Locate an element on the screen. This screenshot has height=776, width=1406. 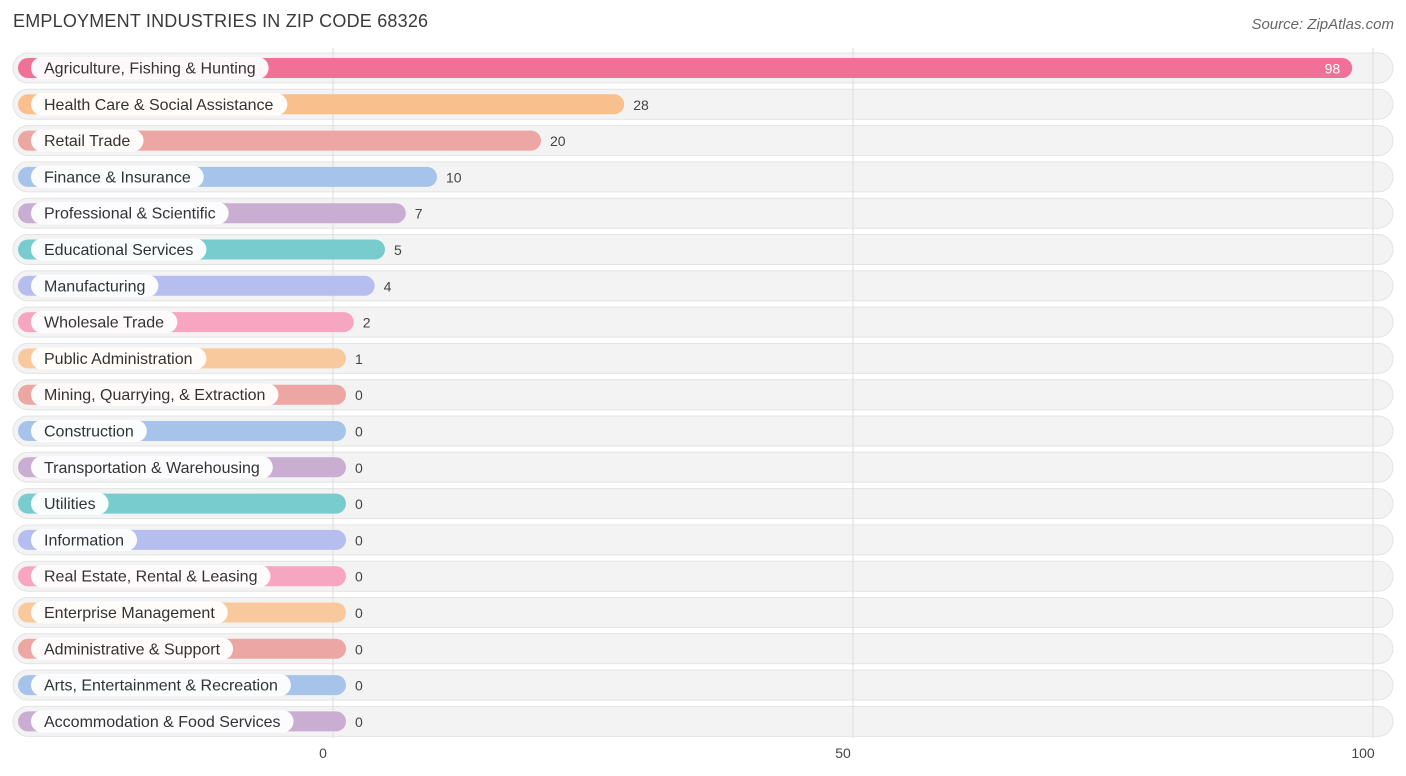
bar-row: Educational Services 5 is located at coordinates (210, 249).